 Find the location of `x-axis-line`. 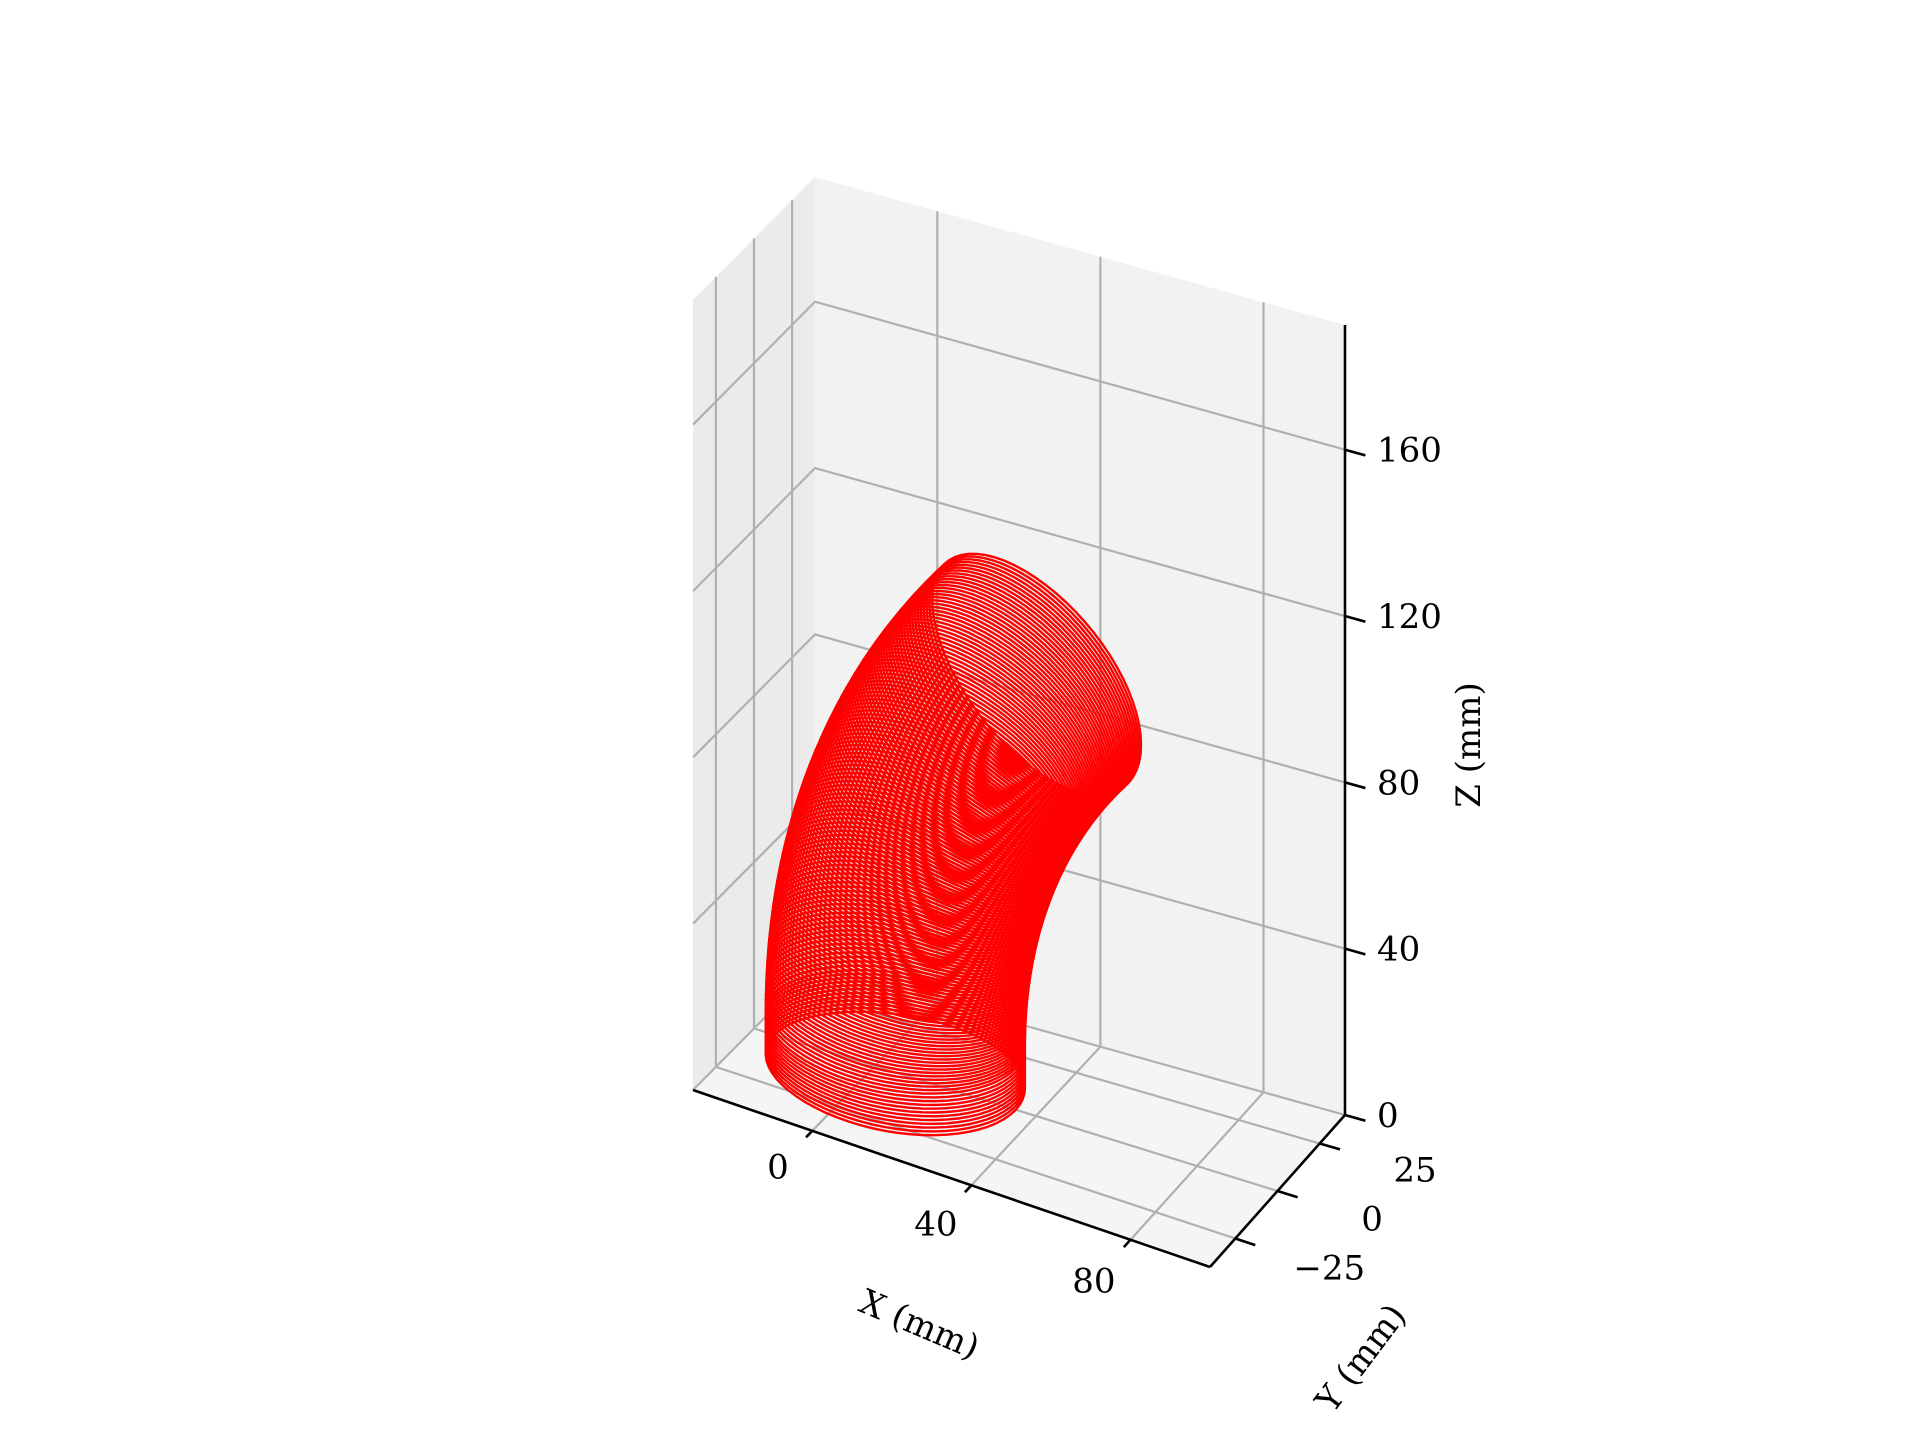

x-axis-line is located at coordinates (951, 1178).